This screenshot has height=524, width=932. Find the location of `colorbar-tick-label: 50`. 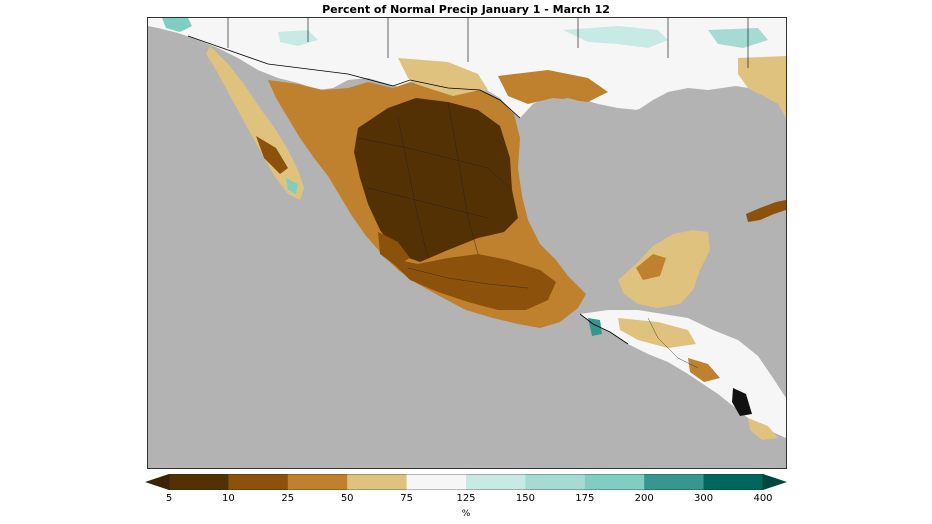

colorbar-tick-label: 50 is located at coordinates (347, 498).